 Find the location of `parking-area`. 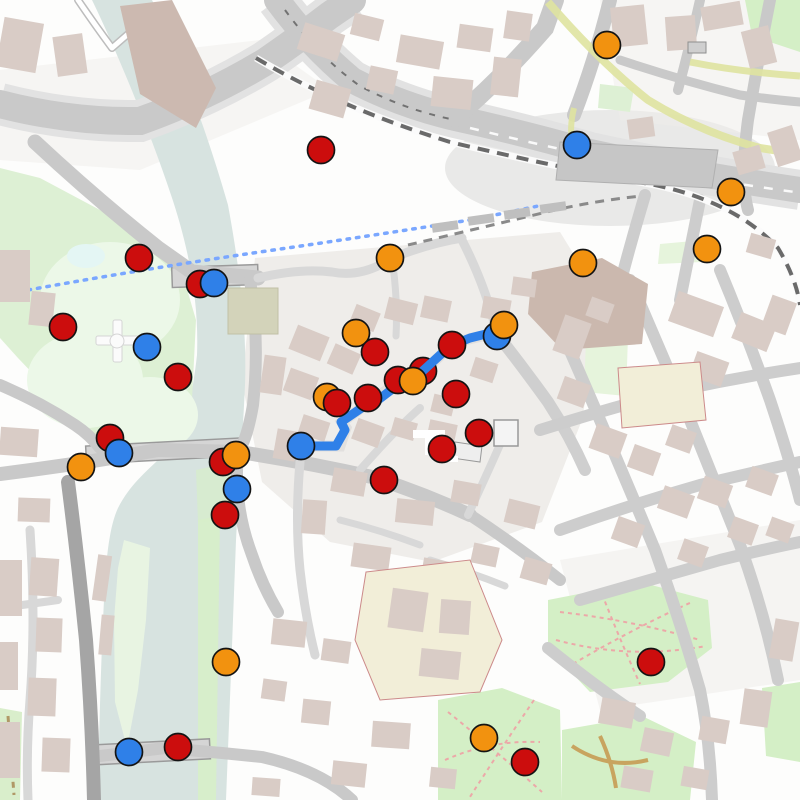

parking-area is located at coordinates (253, 311).